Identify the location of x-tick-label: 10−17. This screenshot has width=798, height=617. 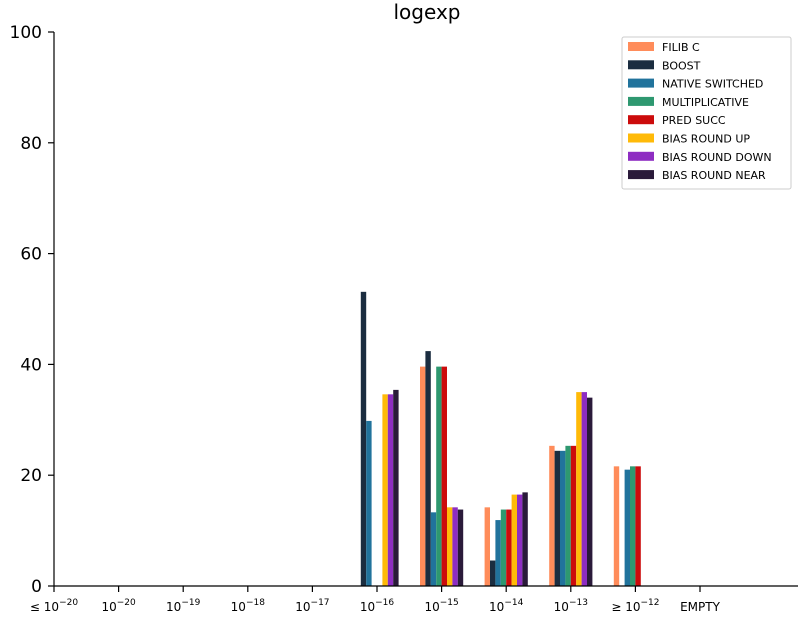
(312, 606).